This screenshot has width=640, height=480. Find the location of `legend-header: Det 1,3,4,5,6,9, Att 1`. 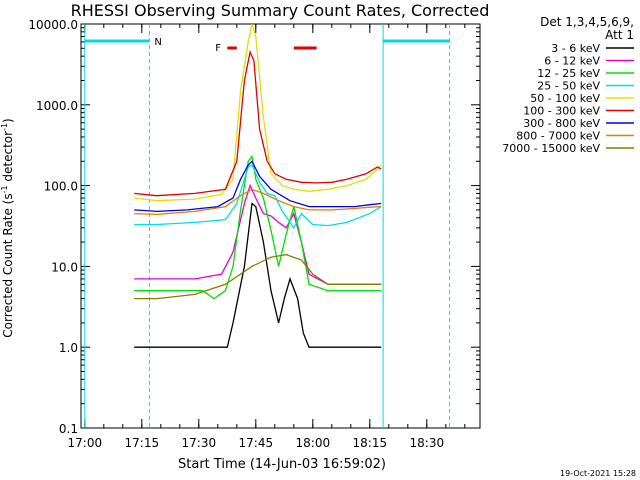

legend-header: Det 1,3,4,5,6,9, Att 1 is located at coordinates (587, 28).